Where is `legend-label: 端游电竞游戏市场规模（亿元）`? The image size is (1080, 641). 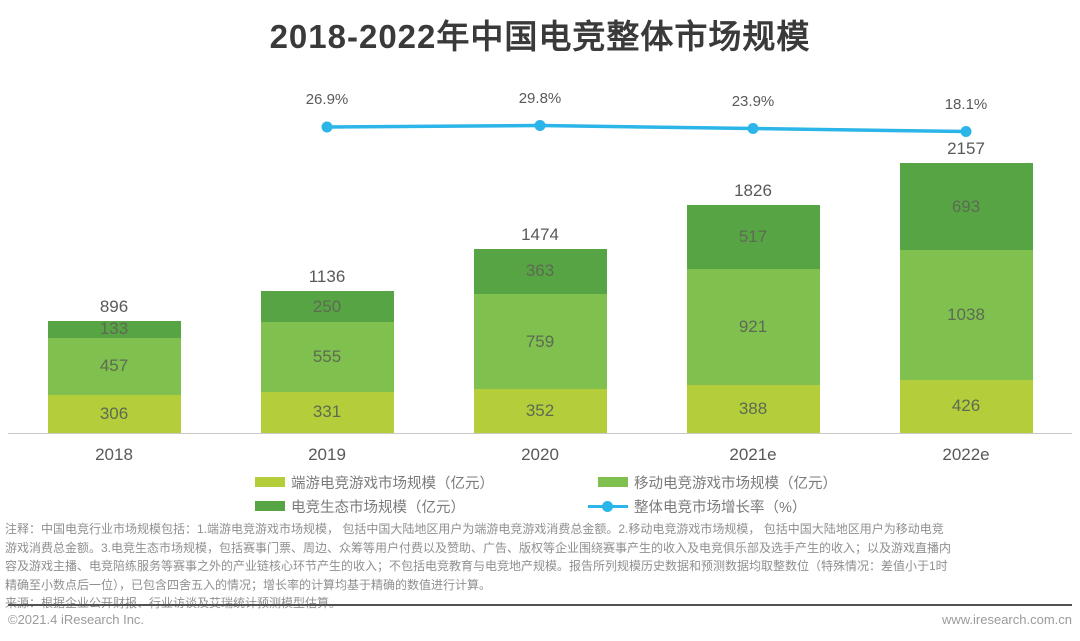 legend-label: 端游电竞游戏市场规模（亿元） is located at coordinates (392, 483).